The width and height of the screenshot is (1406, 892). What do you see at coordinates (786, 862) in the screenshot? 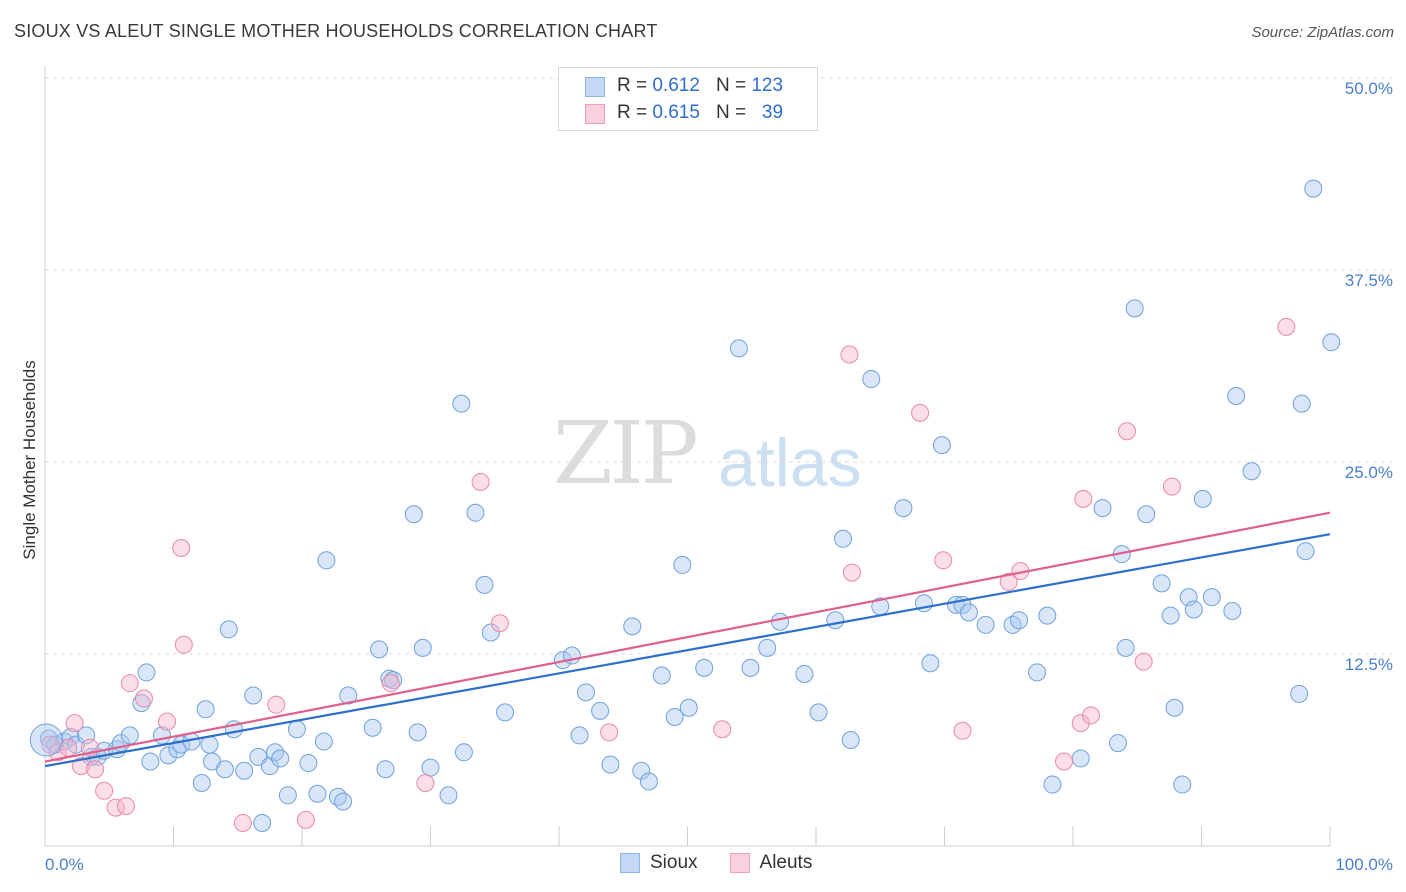
I see `legend-label-aleuts: Aleuts` at bounding box center [786, 862].